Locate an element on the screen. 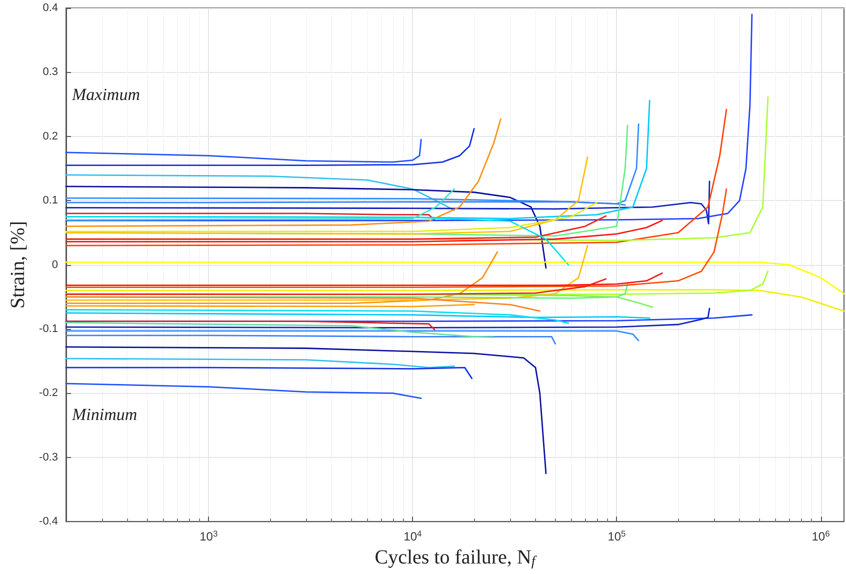 The height and width of the screenshot is (574, 846). y-tick-label: -0.2 is located at coordinates (48, 393).